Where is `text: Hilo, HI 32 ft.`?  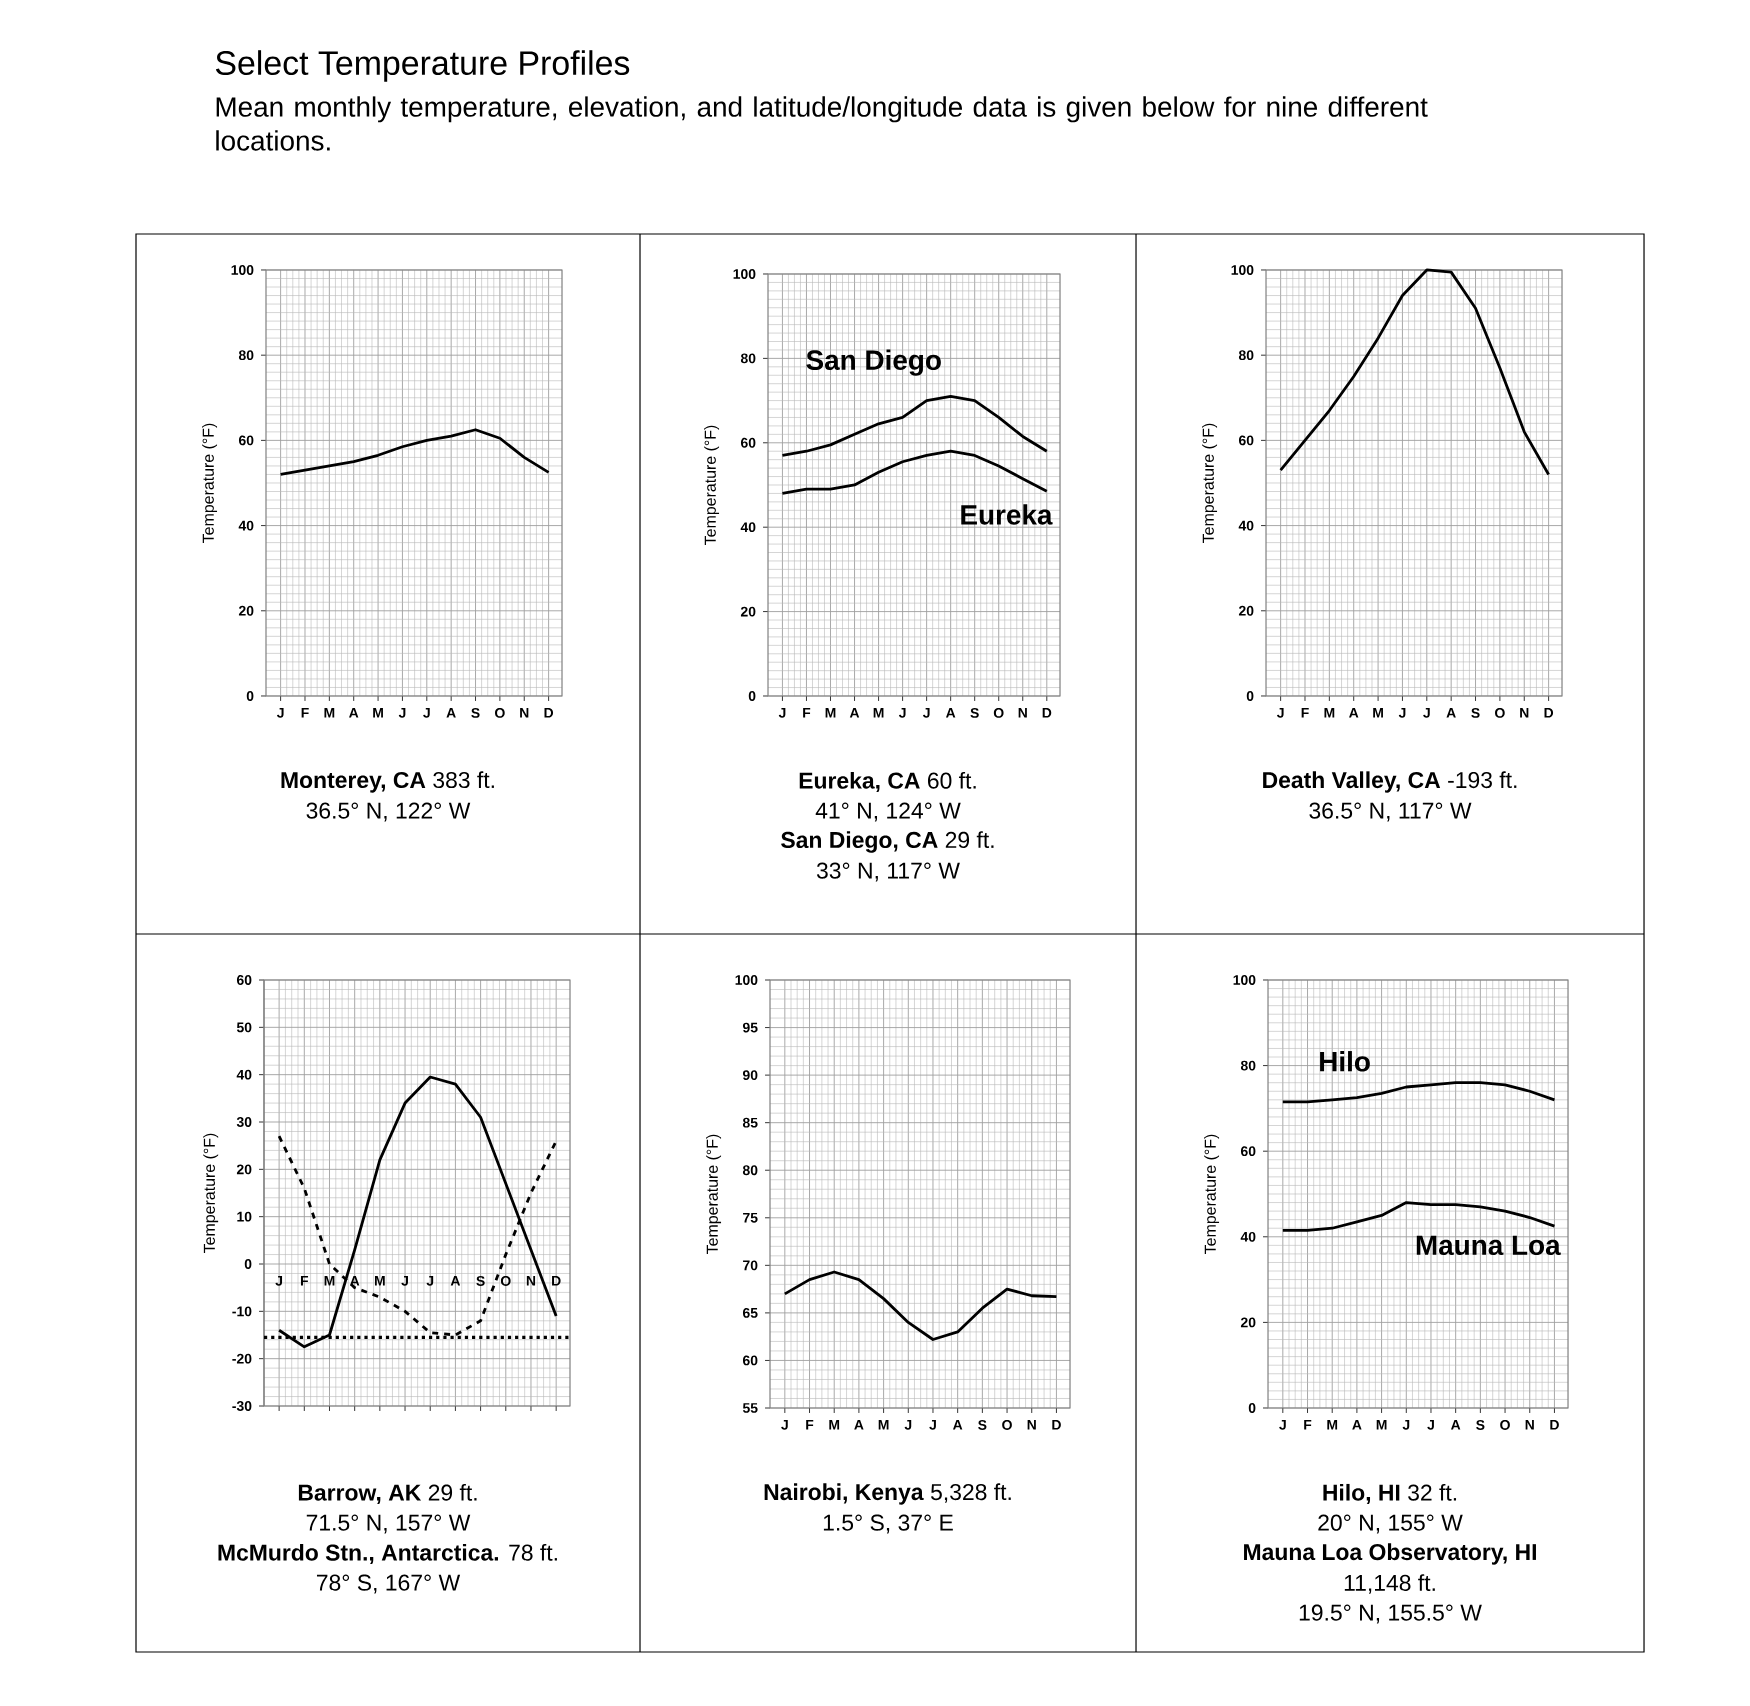 text: Hilo, HI 32 ft. is located at coordinates (1390, 1494).